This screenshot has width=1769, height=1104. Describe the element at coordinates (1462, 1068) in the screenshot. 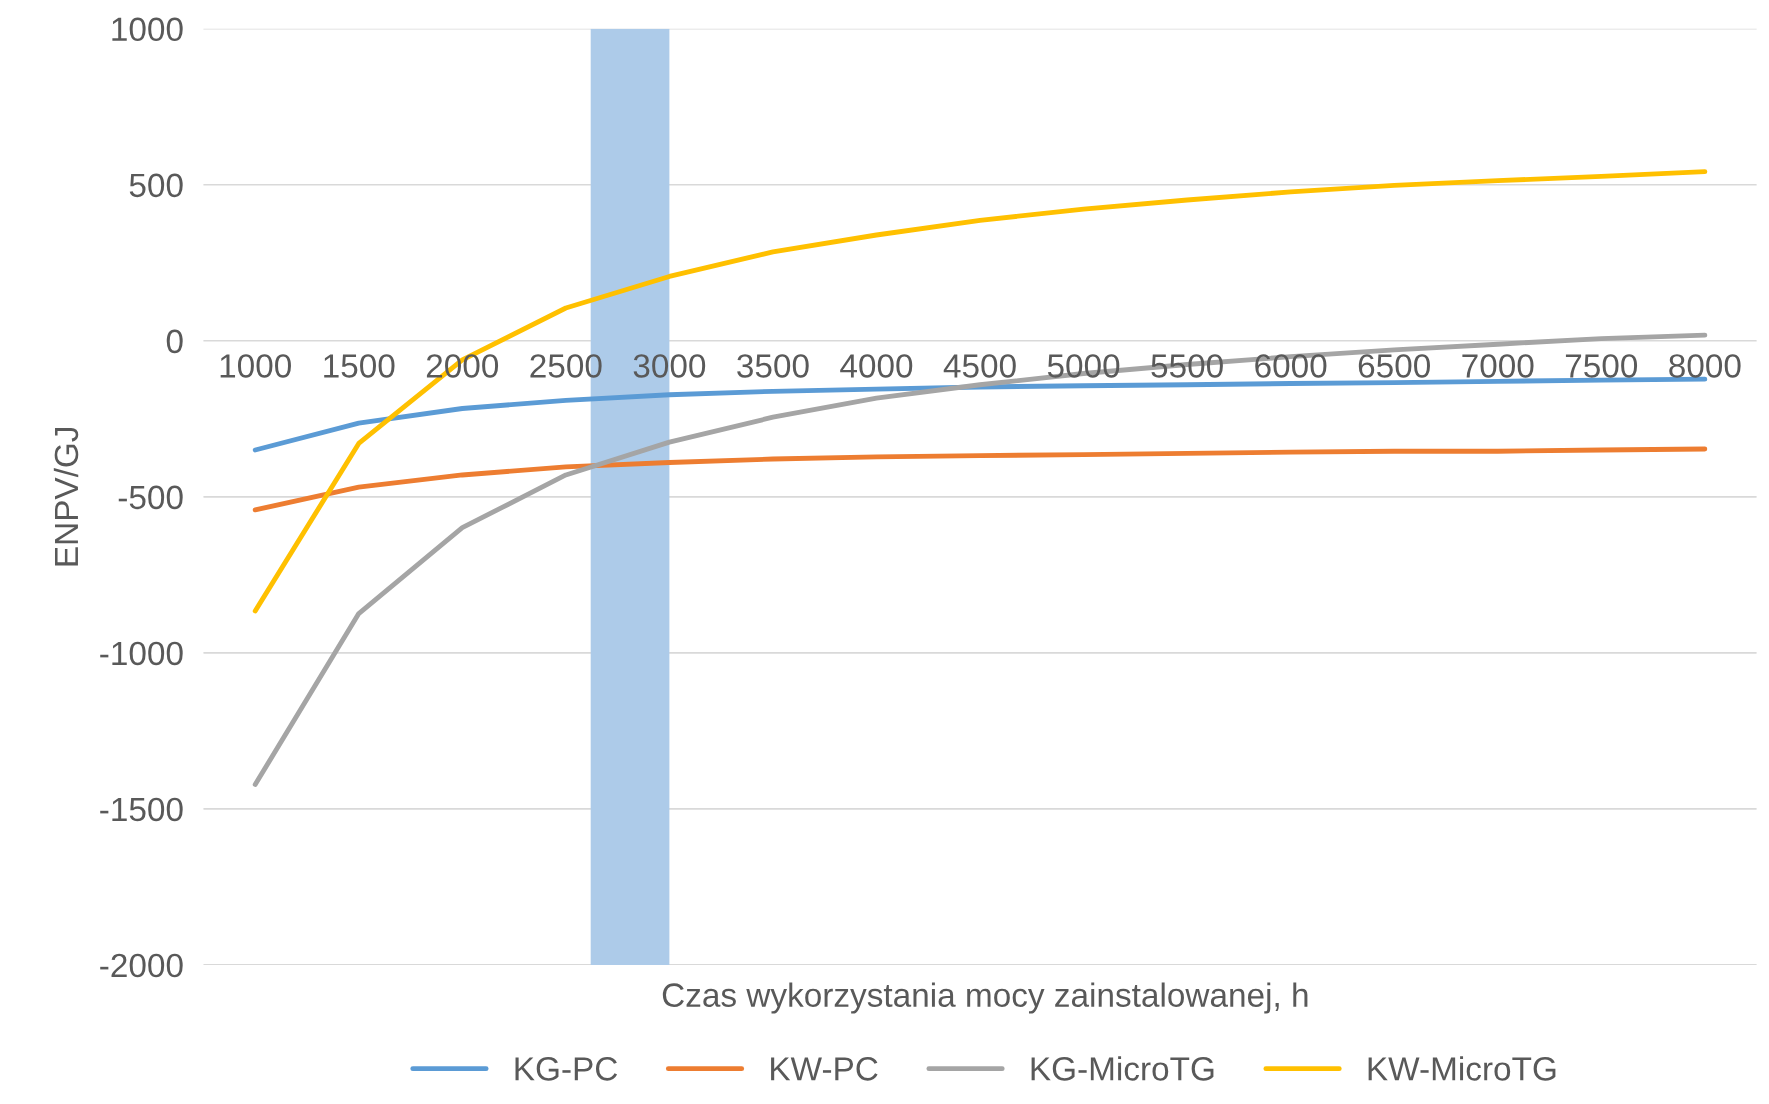

I see `legend-label: KW-MicroTG` at that location.